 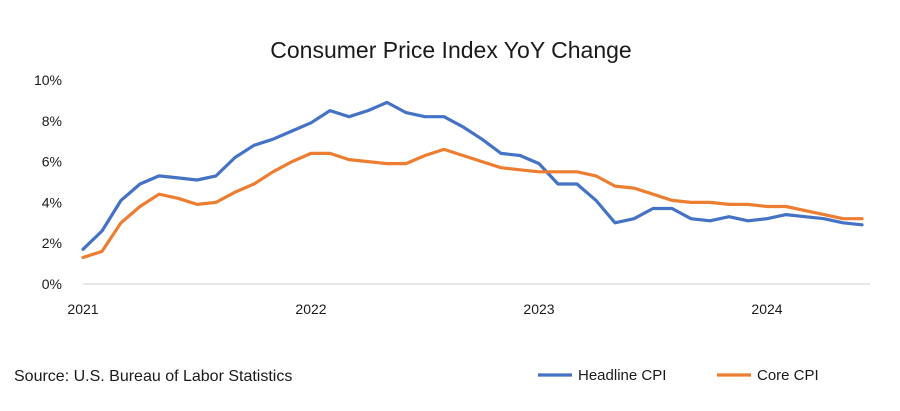 What do you see at coordinates (153, 376) in the screenshot?
I see `source-note: Source: U.S. Bureau of Labor Statistics` at bounding box center [153, 376].